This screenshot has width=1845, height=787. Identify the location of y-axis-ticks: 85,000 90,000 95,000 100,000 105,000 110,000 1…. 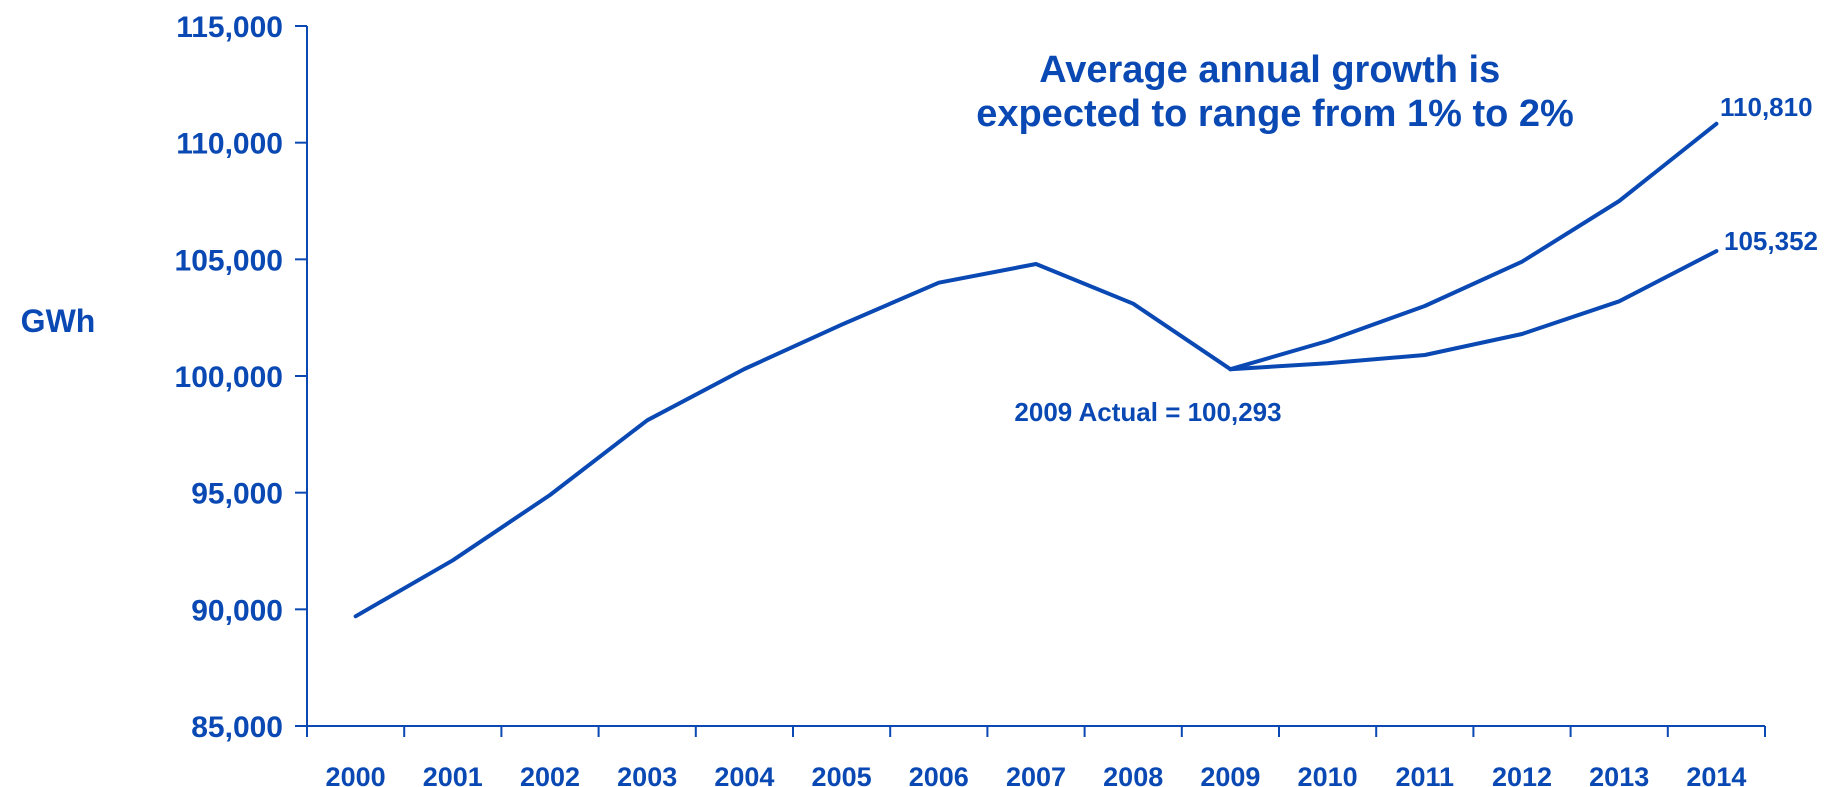
(241, 377).